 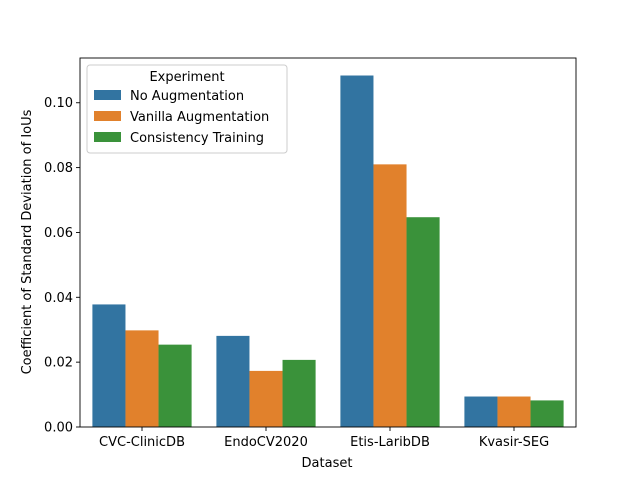 I want to click on y-tick-label: 0.02, so click(x=58, y=363).